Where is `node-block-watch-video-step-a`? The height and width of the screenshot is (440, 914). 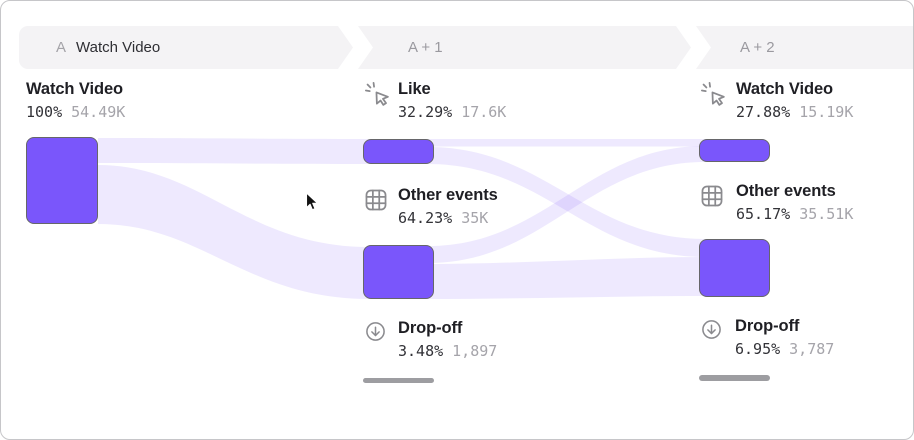
node-block-watch-video-step-a is located at coordinates (62, 180).